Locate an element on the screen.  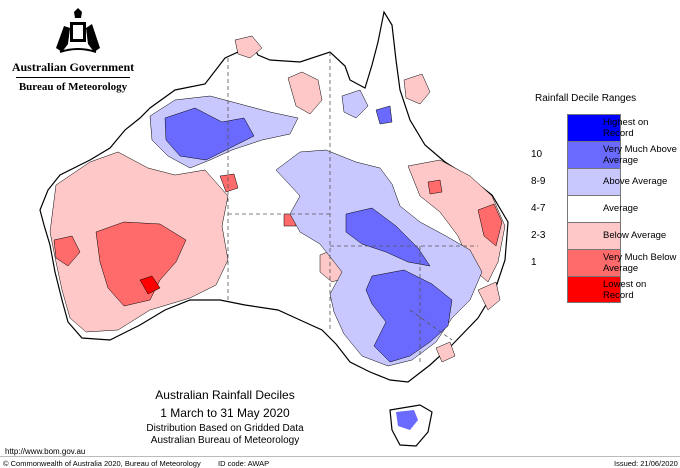
map-method: Distribution Based on Gridded Data is located at coordinates (225, 428).